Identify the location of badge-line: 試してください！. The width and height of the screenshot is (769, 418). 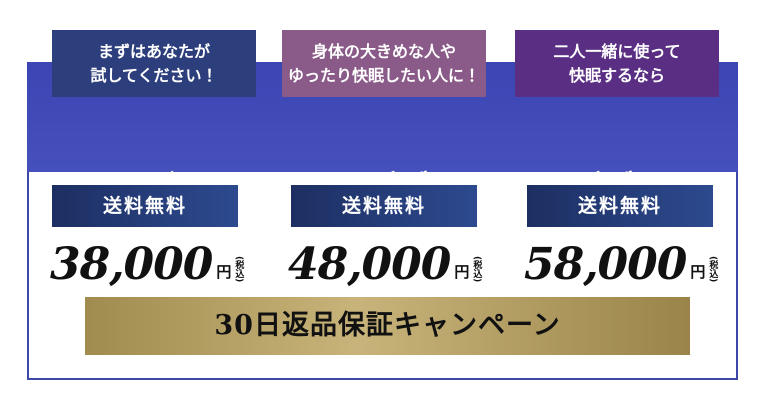
(154, 75).